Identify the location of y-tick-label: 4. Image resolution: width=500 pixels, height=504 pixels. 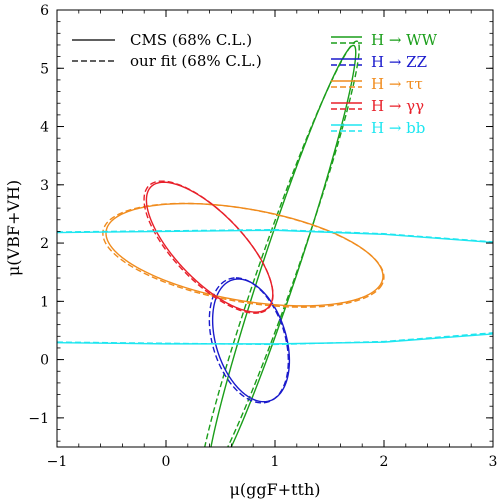
(44, 128).